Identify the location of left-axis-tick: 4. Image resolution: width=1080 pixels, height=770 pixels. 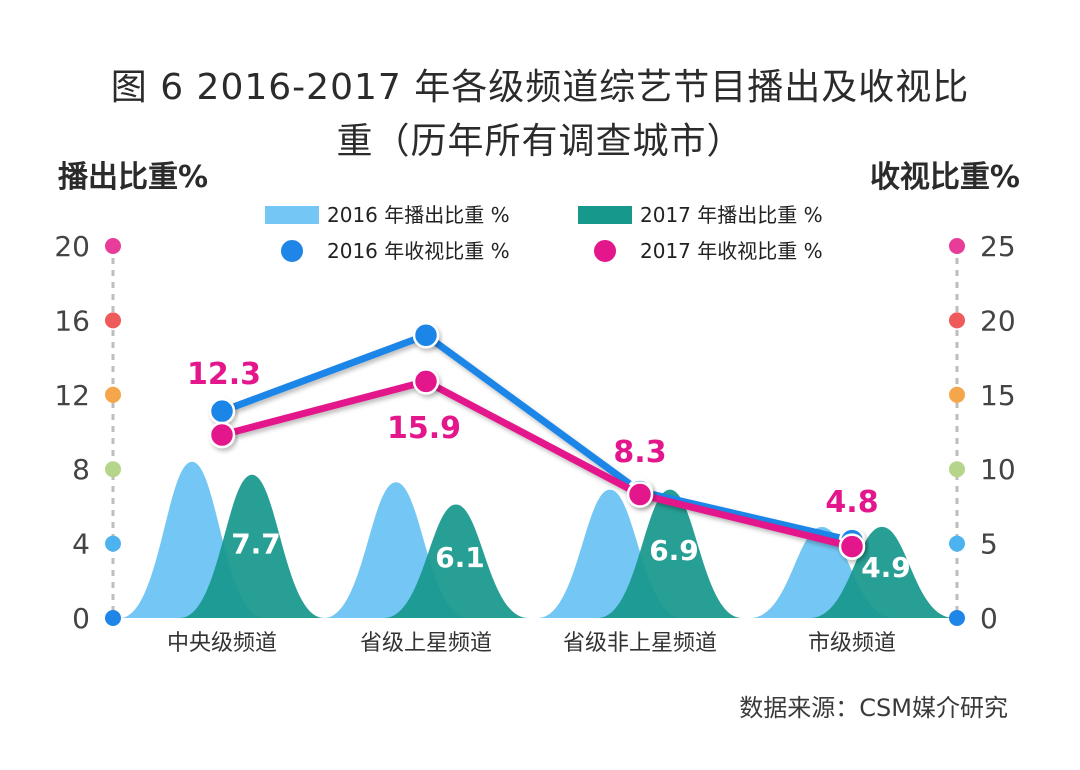
(81, 544).